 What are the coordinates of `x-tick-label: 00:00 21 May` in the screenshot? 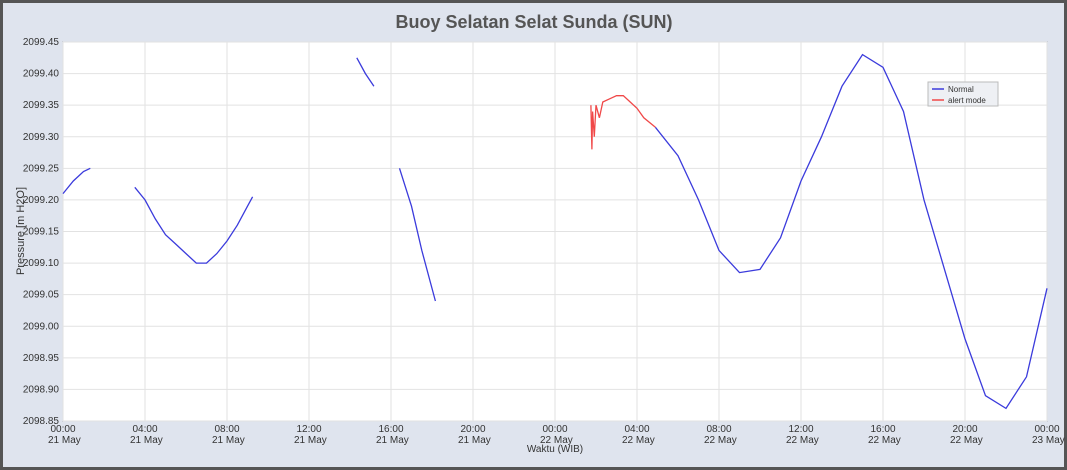 It's located at (63, 435).